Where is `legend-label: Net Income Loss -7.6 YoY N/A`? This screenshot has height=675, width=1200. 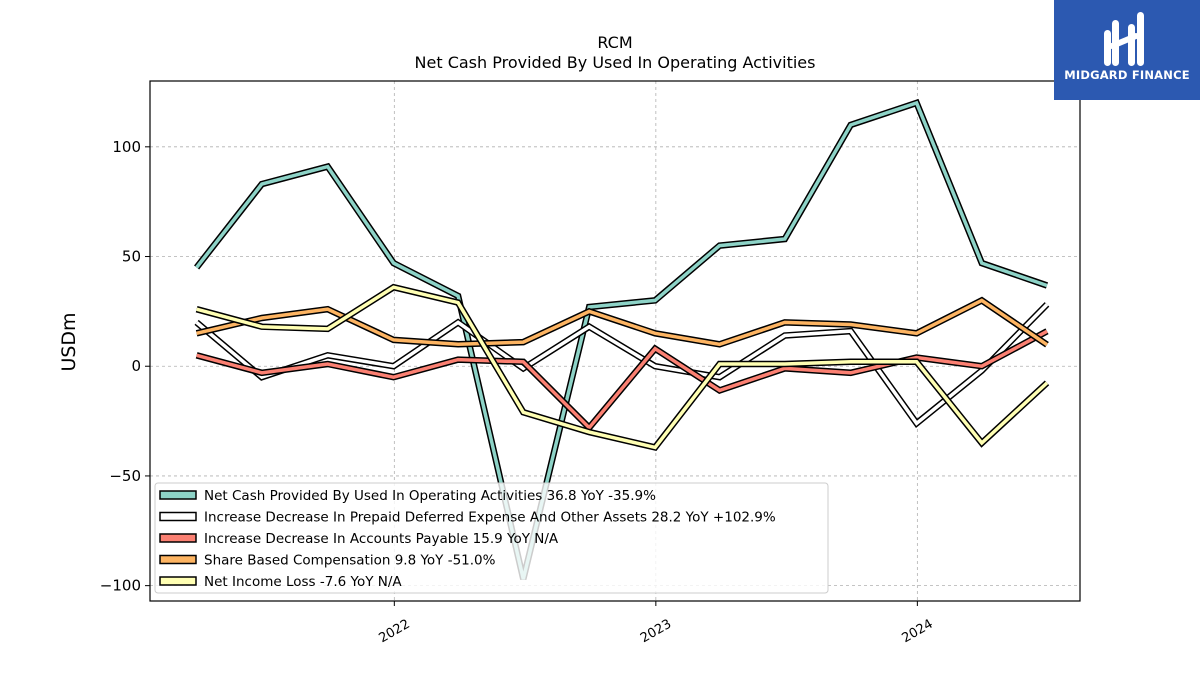
legend-label: Net Income Loss -7.6 YoY N/A is located at coordinates (303, 582).